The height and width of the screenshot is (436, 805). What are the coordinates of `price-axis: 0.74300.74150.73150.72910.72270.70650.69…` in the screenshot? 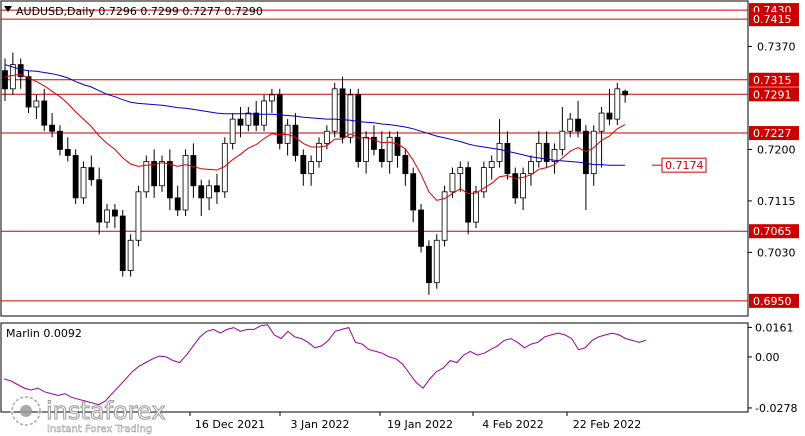 It's located at (773, 209).